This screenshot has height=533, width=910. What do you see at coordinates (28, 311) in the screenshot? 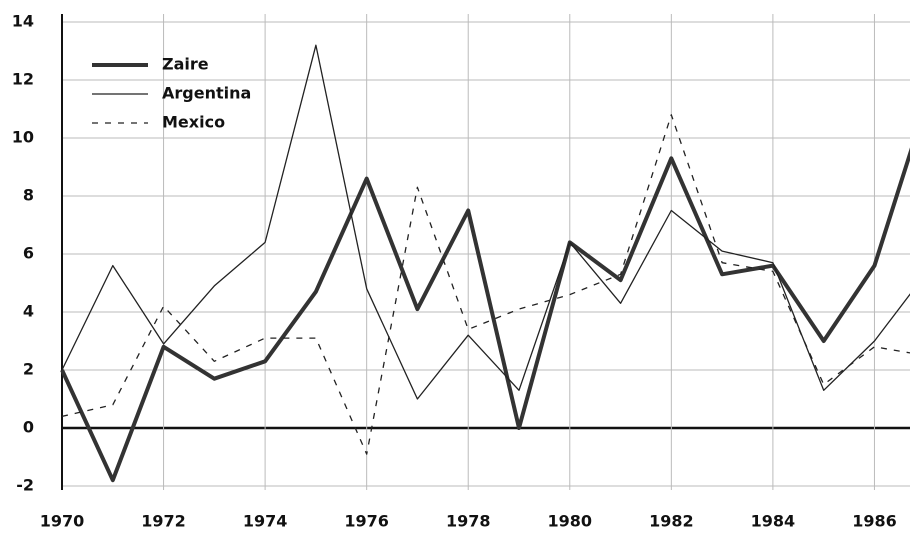
I see `y-tick-label: 4` at bounding box center [28, 311].